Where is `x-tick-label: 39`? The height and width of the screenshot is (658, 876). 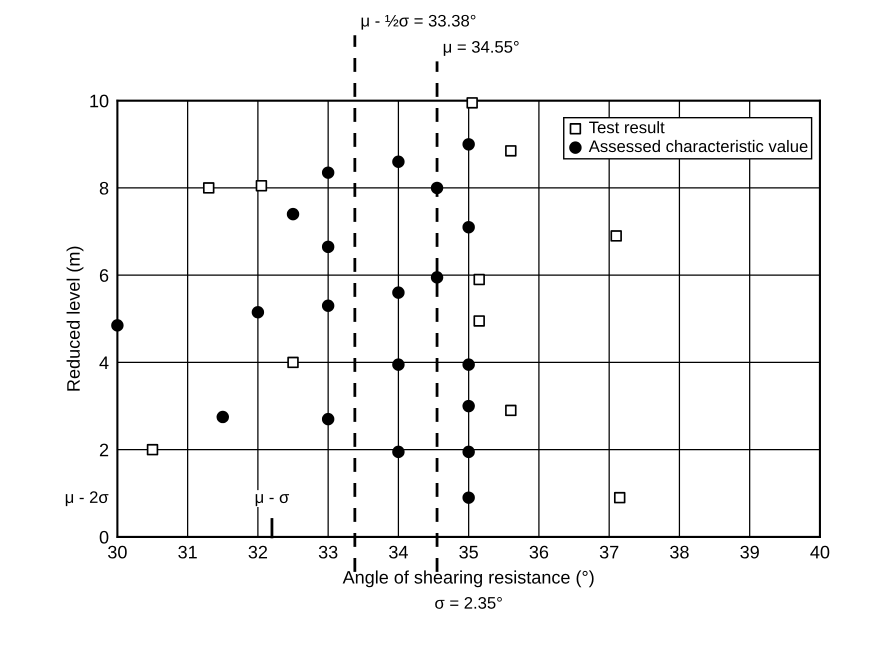 x-tick-label: 39 is located at coordinates (749, 552).